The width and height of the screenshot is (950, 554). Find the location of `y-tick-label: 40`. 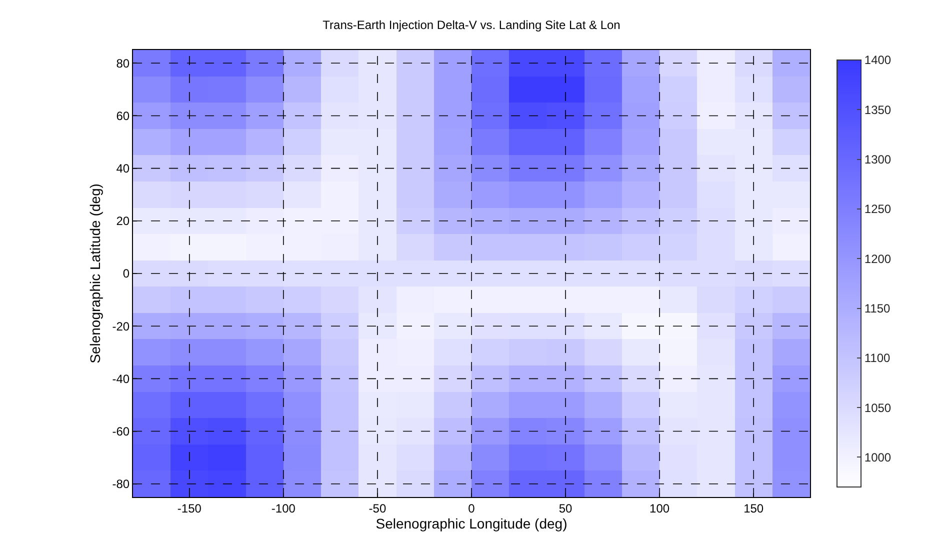

y-tick-label: 40 is located at coordinates (123, 169).